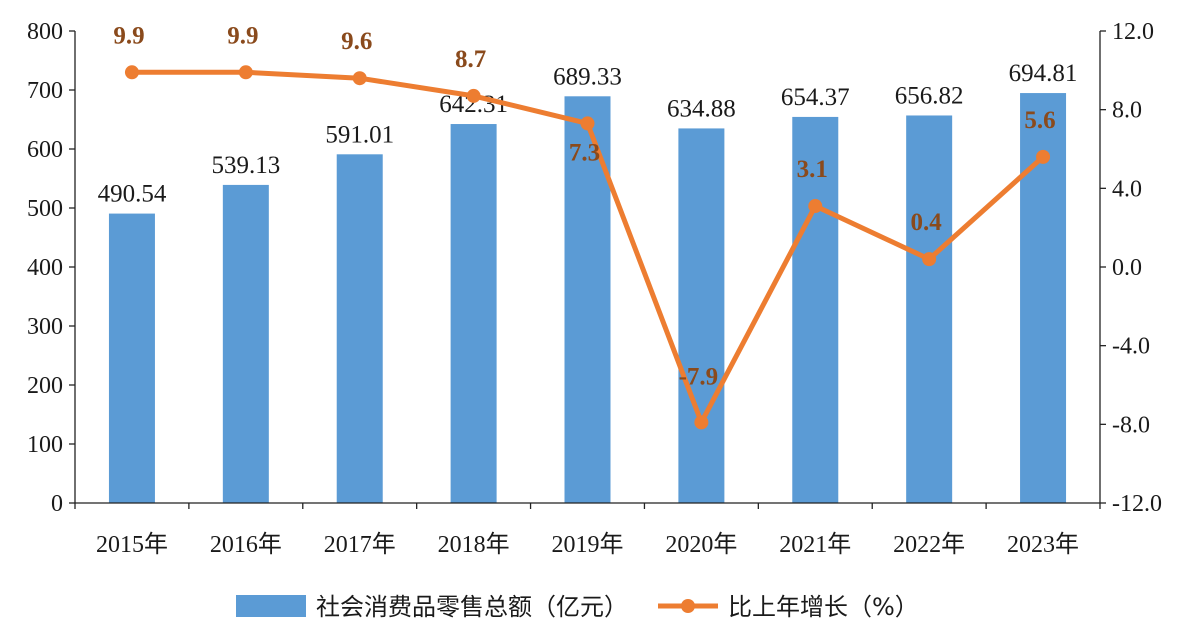 The width and height of the screenshot is (1181, 625). I want to click on y-right-tick-label: 4.0, so click(1127, 189).